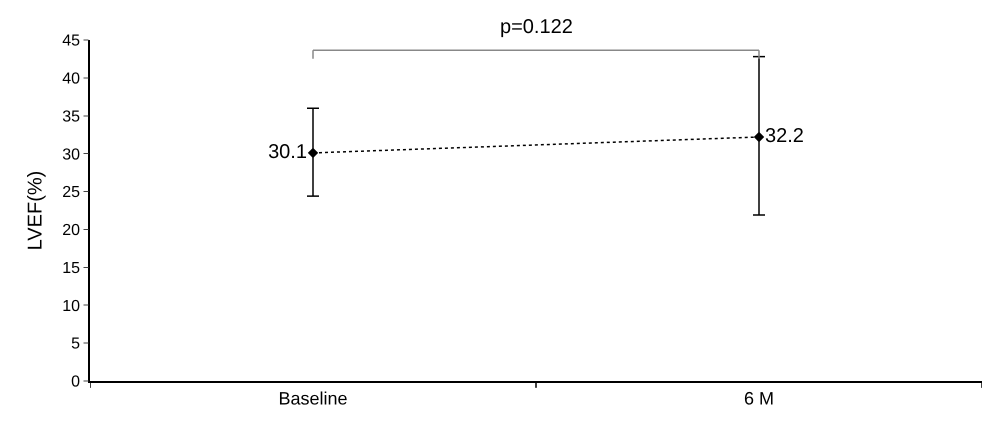  What do you see at coordinates (71, 193) in the screenshot?
I see `y-tick-label: 25` at bounding box center [71, 193].